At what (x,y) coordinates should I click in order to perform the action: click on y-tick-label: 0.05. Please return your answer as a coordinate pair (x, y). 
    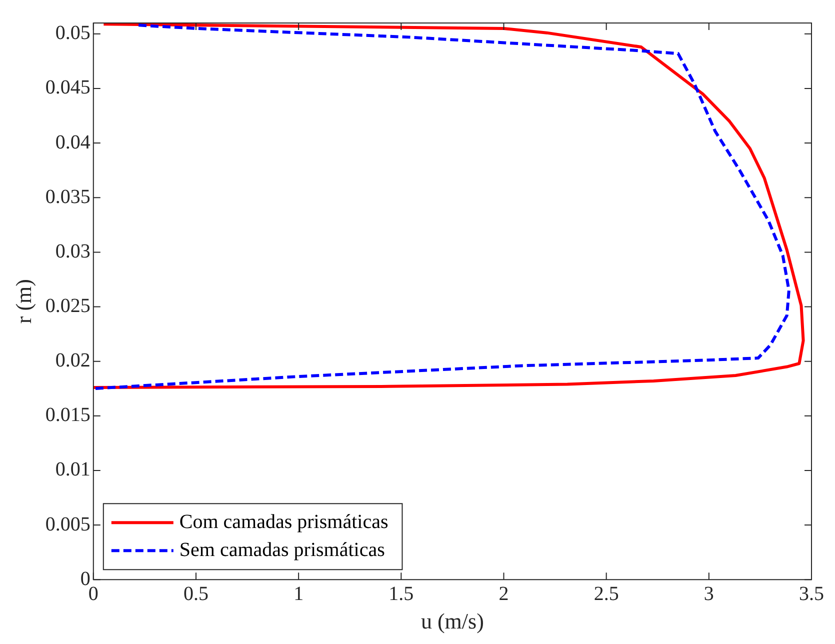
    Looking at the image, I should click on (72, 33).